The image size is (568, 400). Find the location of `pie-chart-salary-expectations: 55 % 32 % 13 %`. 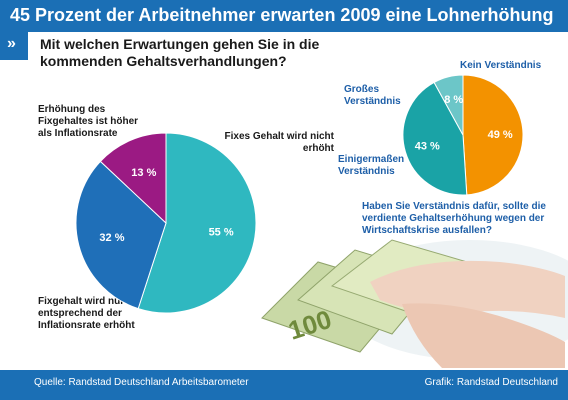

pie-chart-salary-expectations: 55 % 32 % 13 % is located at coordinates (166, 223).